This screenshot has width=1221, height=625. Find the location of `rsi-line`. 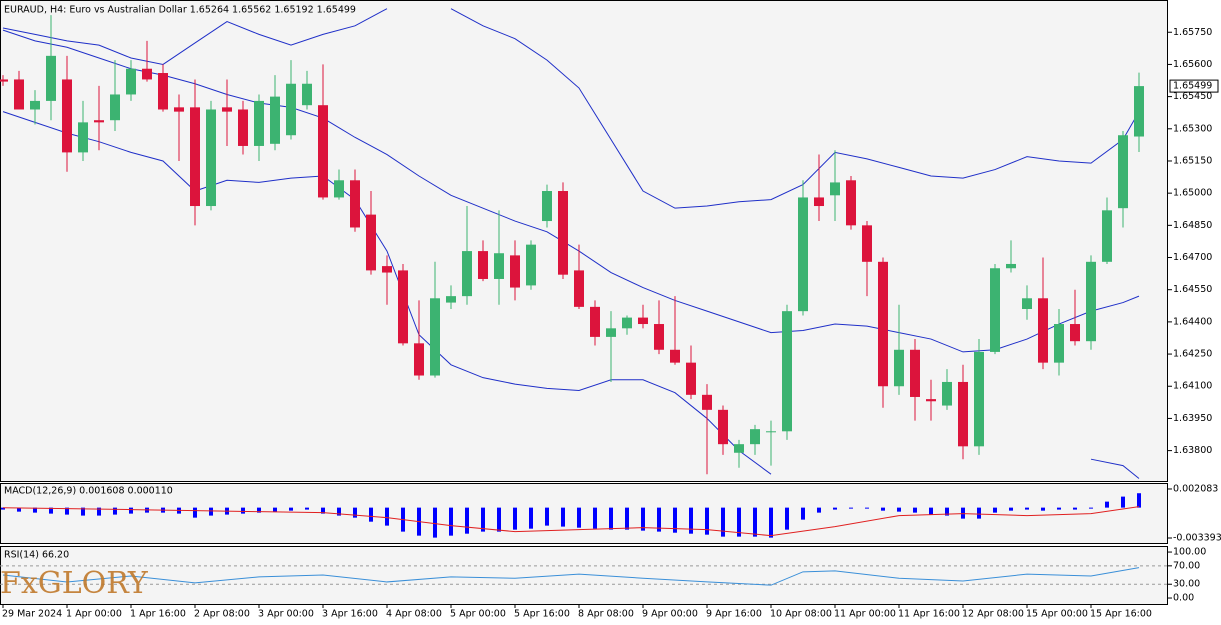

rsi-line is located at coordinates (571, 576).